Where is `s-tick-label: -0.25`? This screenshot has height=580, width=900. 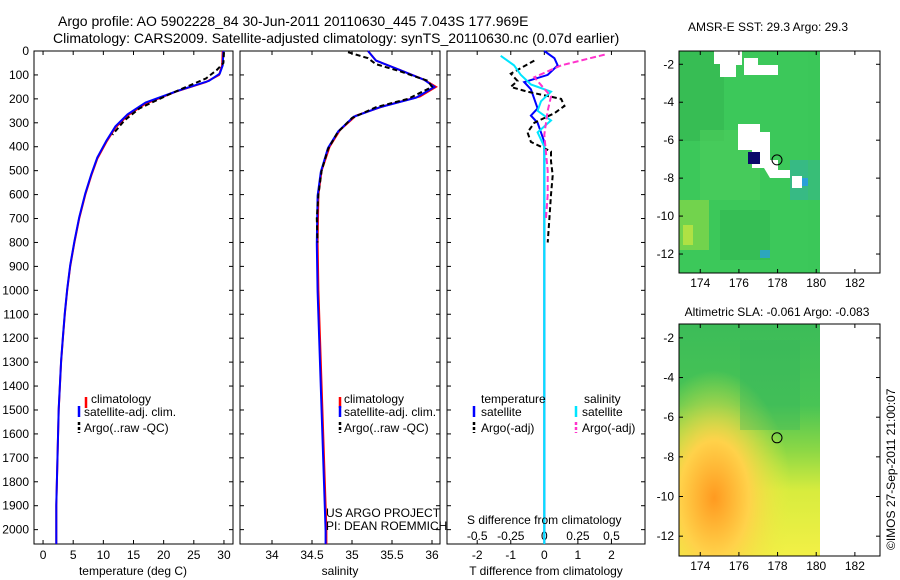 s-tick-label: -0.25 is located at coordinates (511, 536).